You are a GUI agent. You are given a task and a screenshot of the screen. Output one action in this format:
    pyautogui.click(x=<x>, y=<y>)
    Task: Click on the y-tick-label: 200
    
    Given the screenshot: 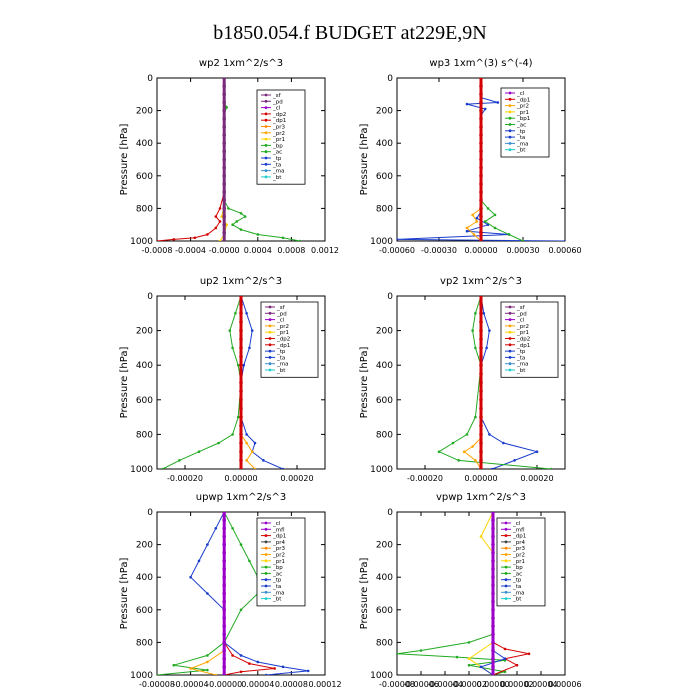 What is the action you would take?
    pyautogui.click(x=384, y=546)
    